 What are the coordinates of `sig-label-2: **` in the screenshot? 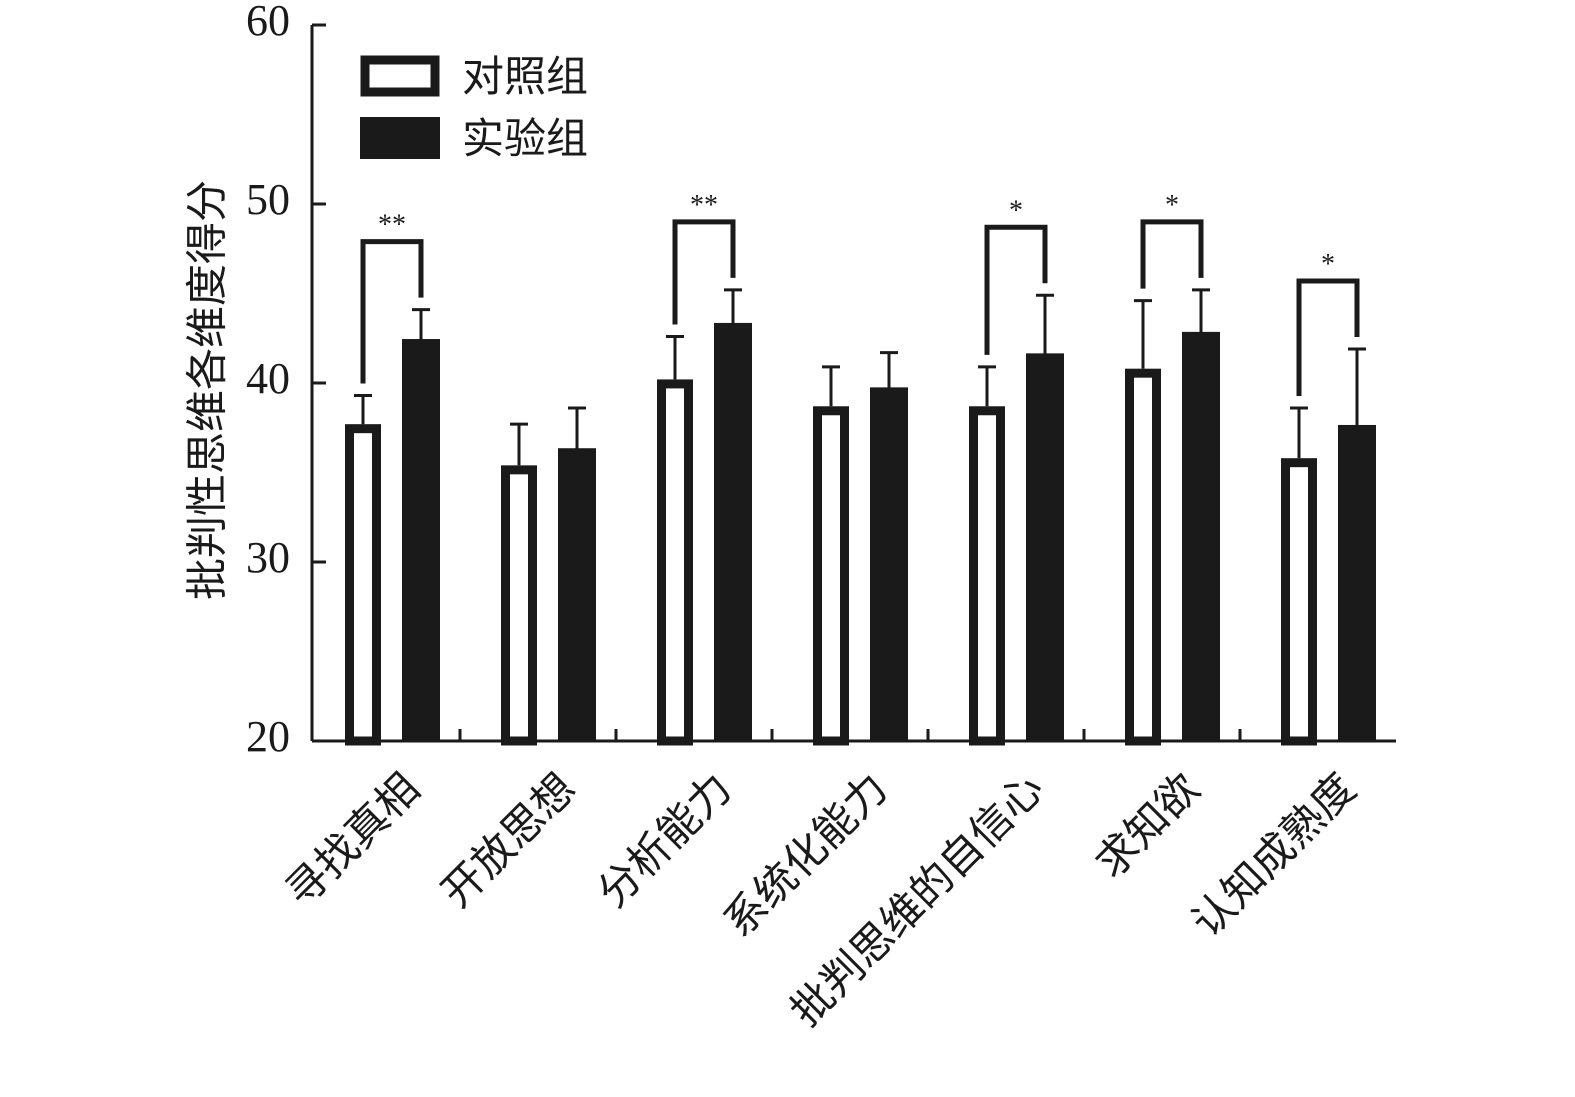 It's located at (704, 205).